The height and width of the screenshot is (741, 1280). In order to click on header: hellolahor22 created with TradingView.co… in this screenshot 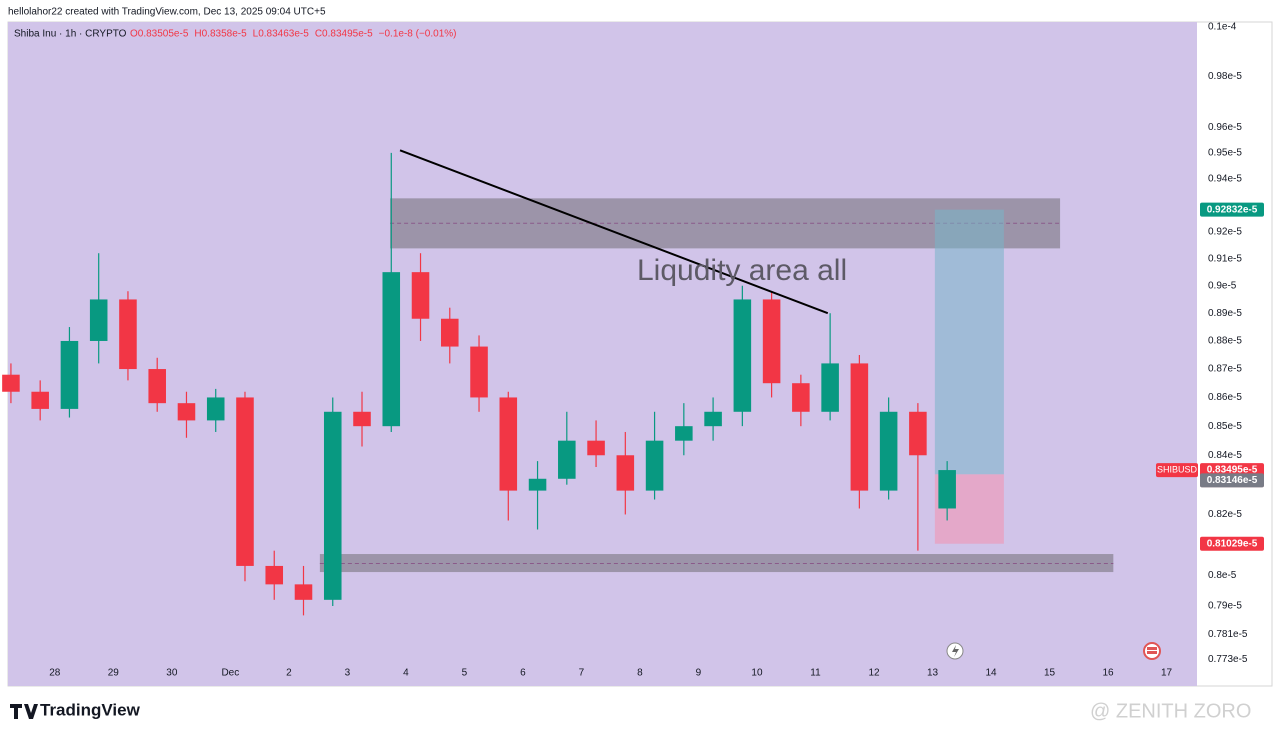, I will do `click(167, 12)`.